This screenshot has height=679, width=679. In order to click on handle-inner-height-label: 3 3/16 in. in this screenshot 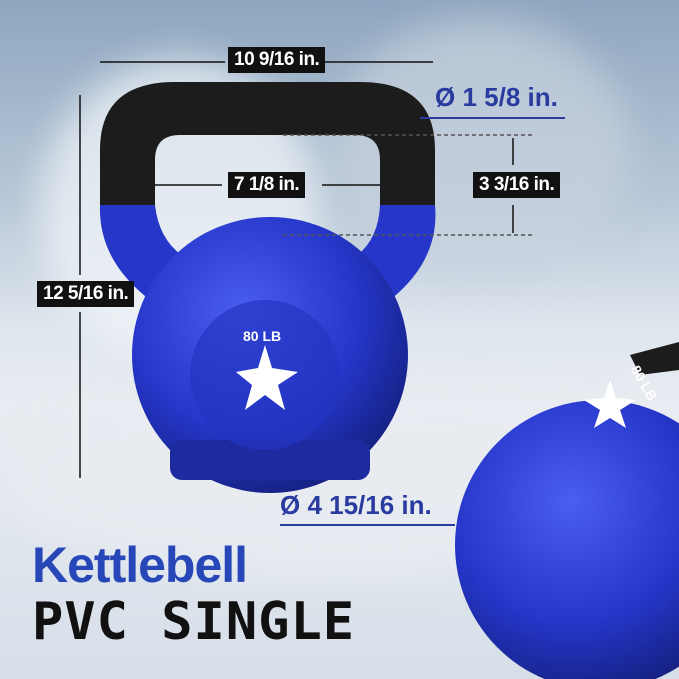, I will do `click(517, 185)`.